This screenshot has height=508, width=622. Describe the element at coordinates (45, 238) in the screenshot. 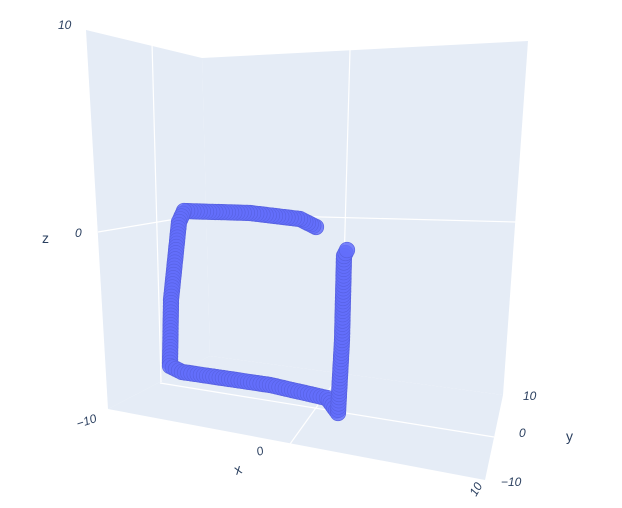

I see `z-axis-title: z` at that location.